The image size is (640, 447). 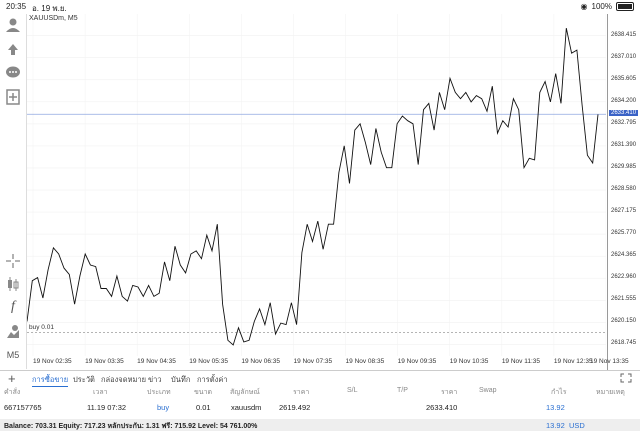 I want to click on time-tick-label: 19 Nov 02:35, so click(x=52, y=361).